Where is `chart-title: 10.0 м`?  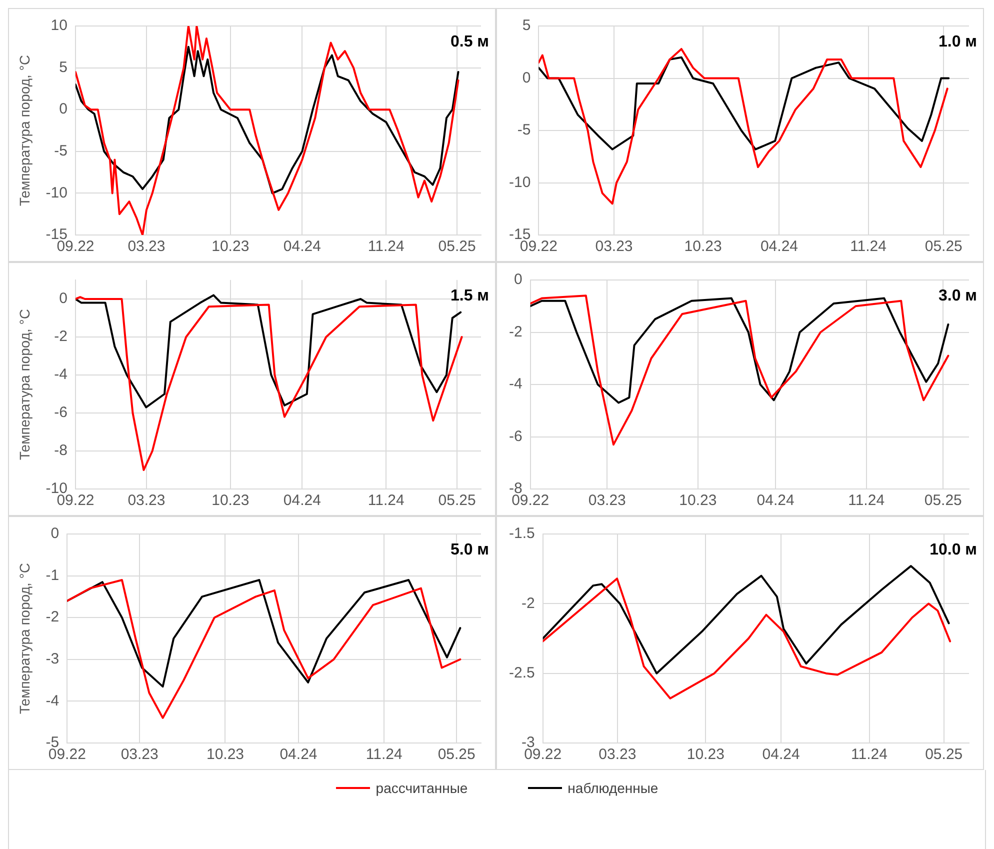
chart-title: 10.0 м is located at coordinates (953, 549).